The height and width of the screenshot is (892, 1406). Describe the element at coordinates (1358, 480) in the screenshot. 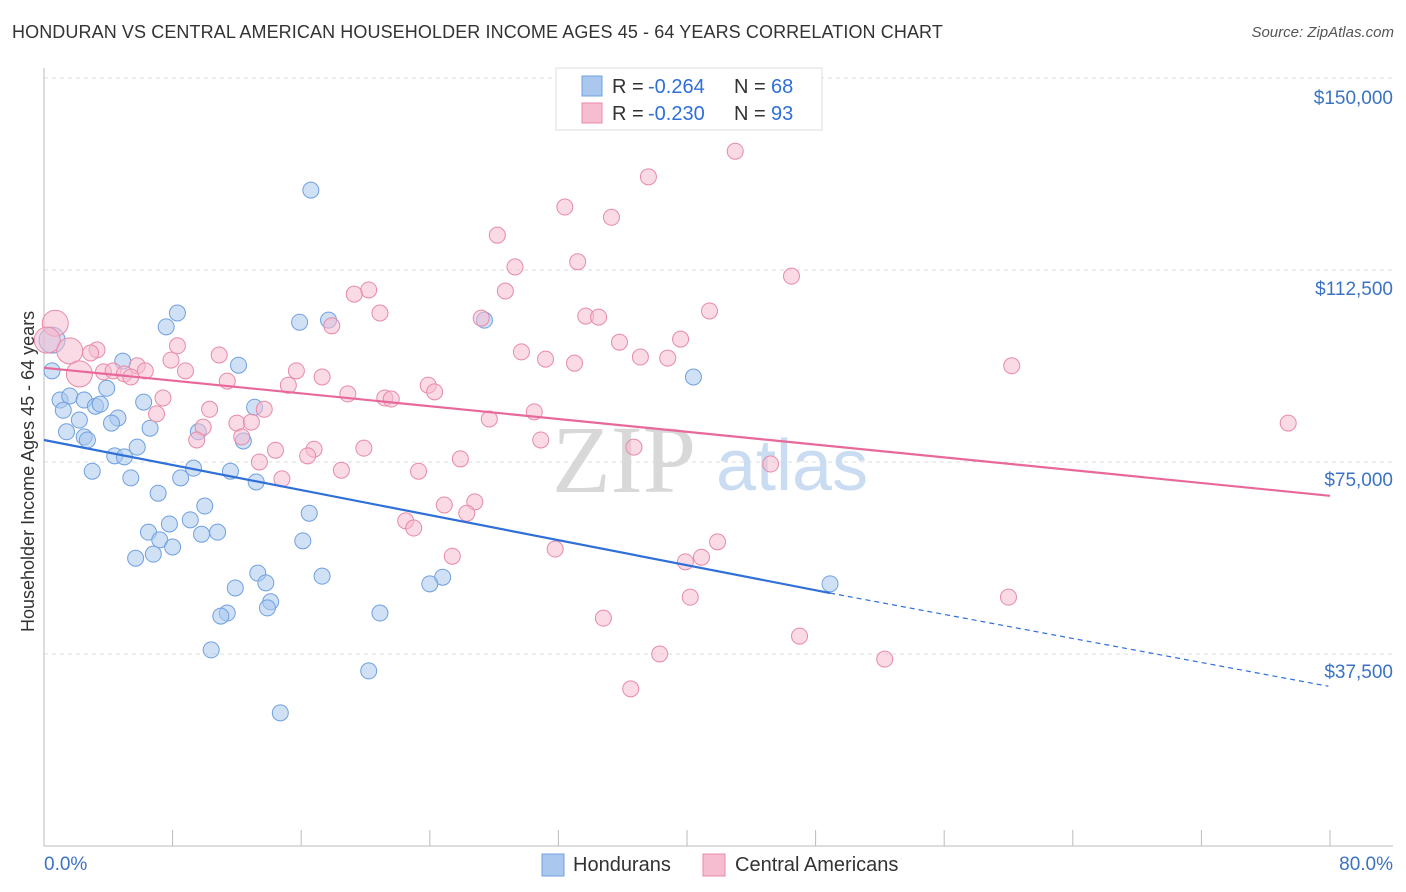

I see `y-tick-75000: $75,000` at that location.